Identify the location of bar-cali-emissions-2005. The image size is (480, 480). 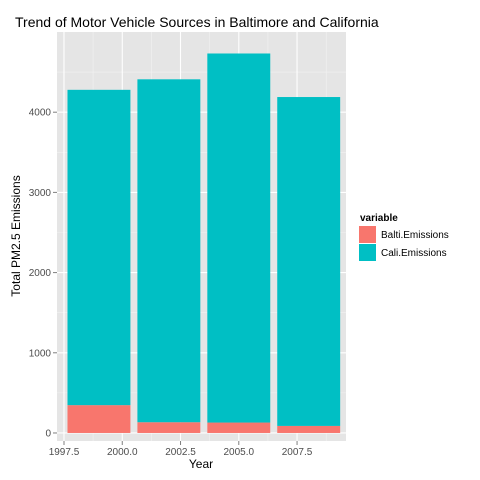
(239, 238).